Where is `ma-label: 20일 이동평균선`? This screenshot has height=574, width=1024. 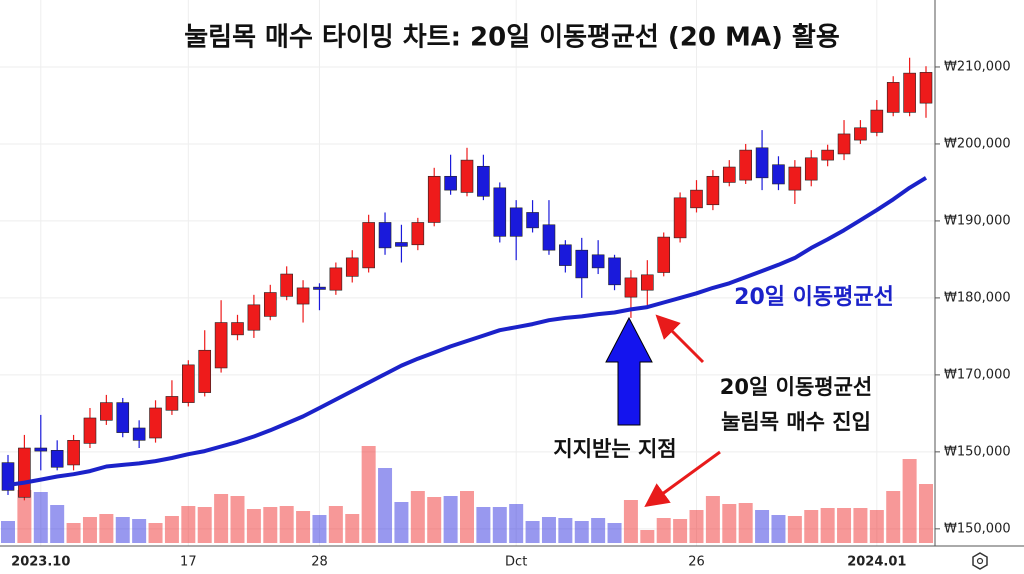
ma-label: 20일 이동평균선 is located at coordinates (814, 297).